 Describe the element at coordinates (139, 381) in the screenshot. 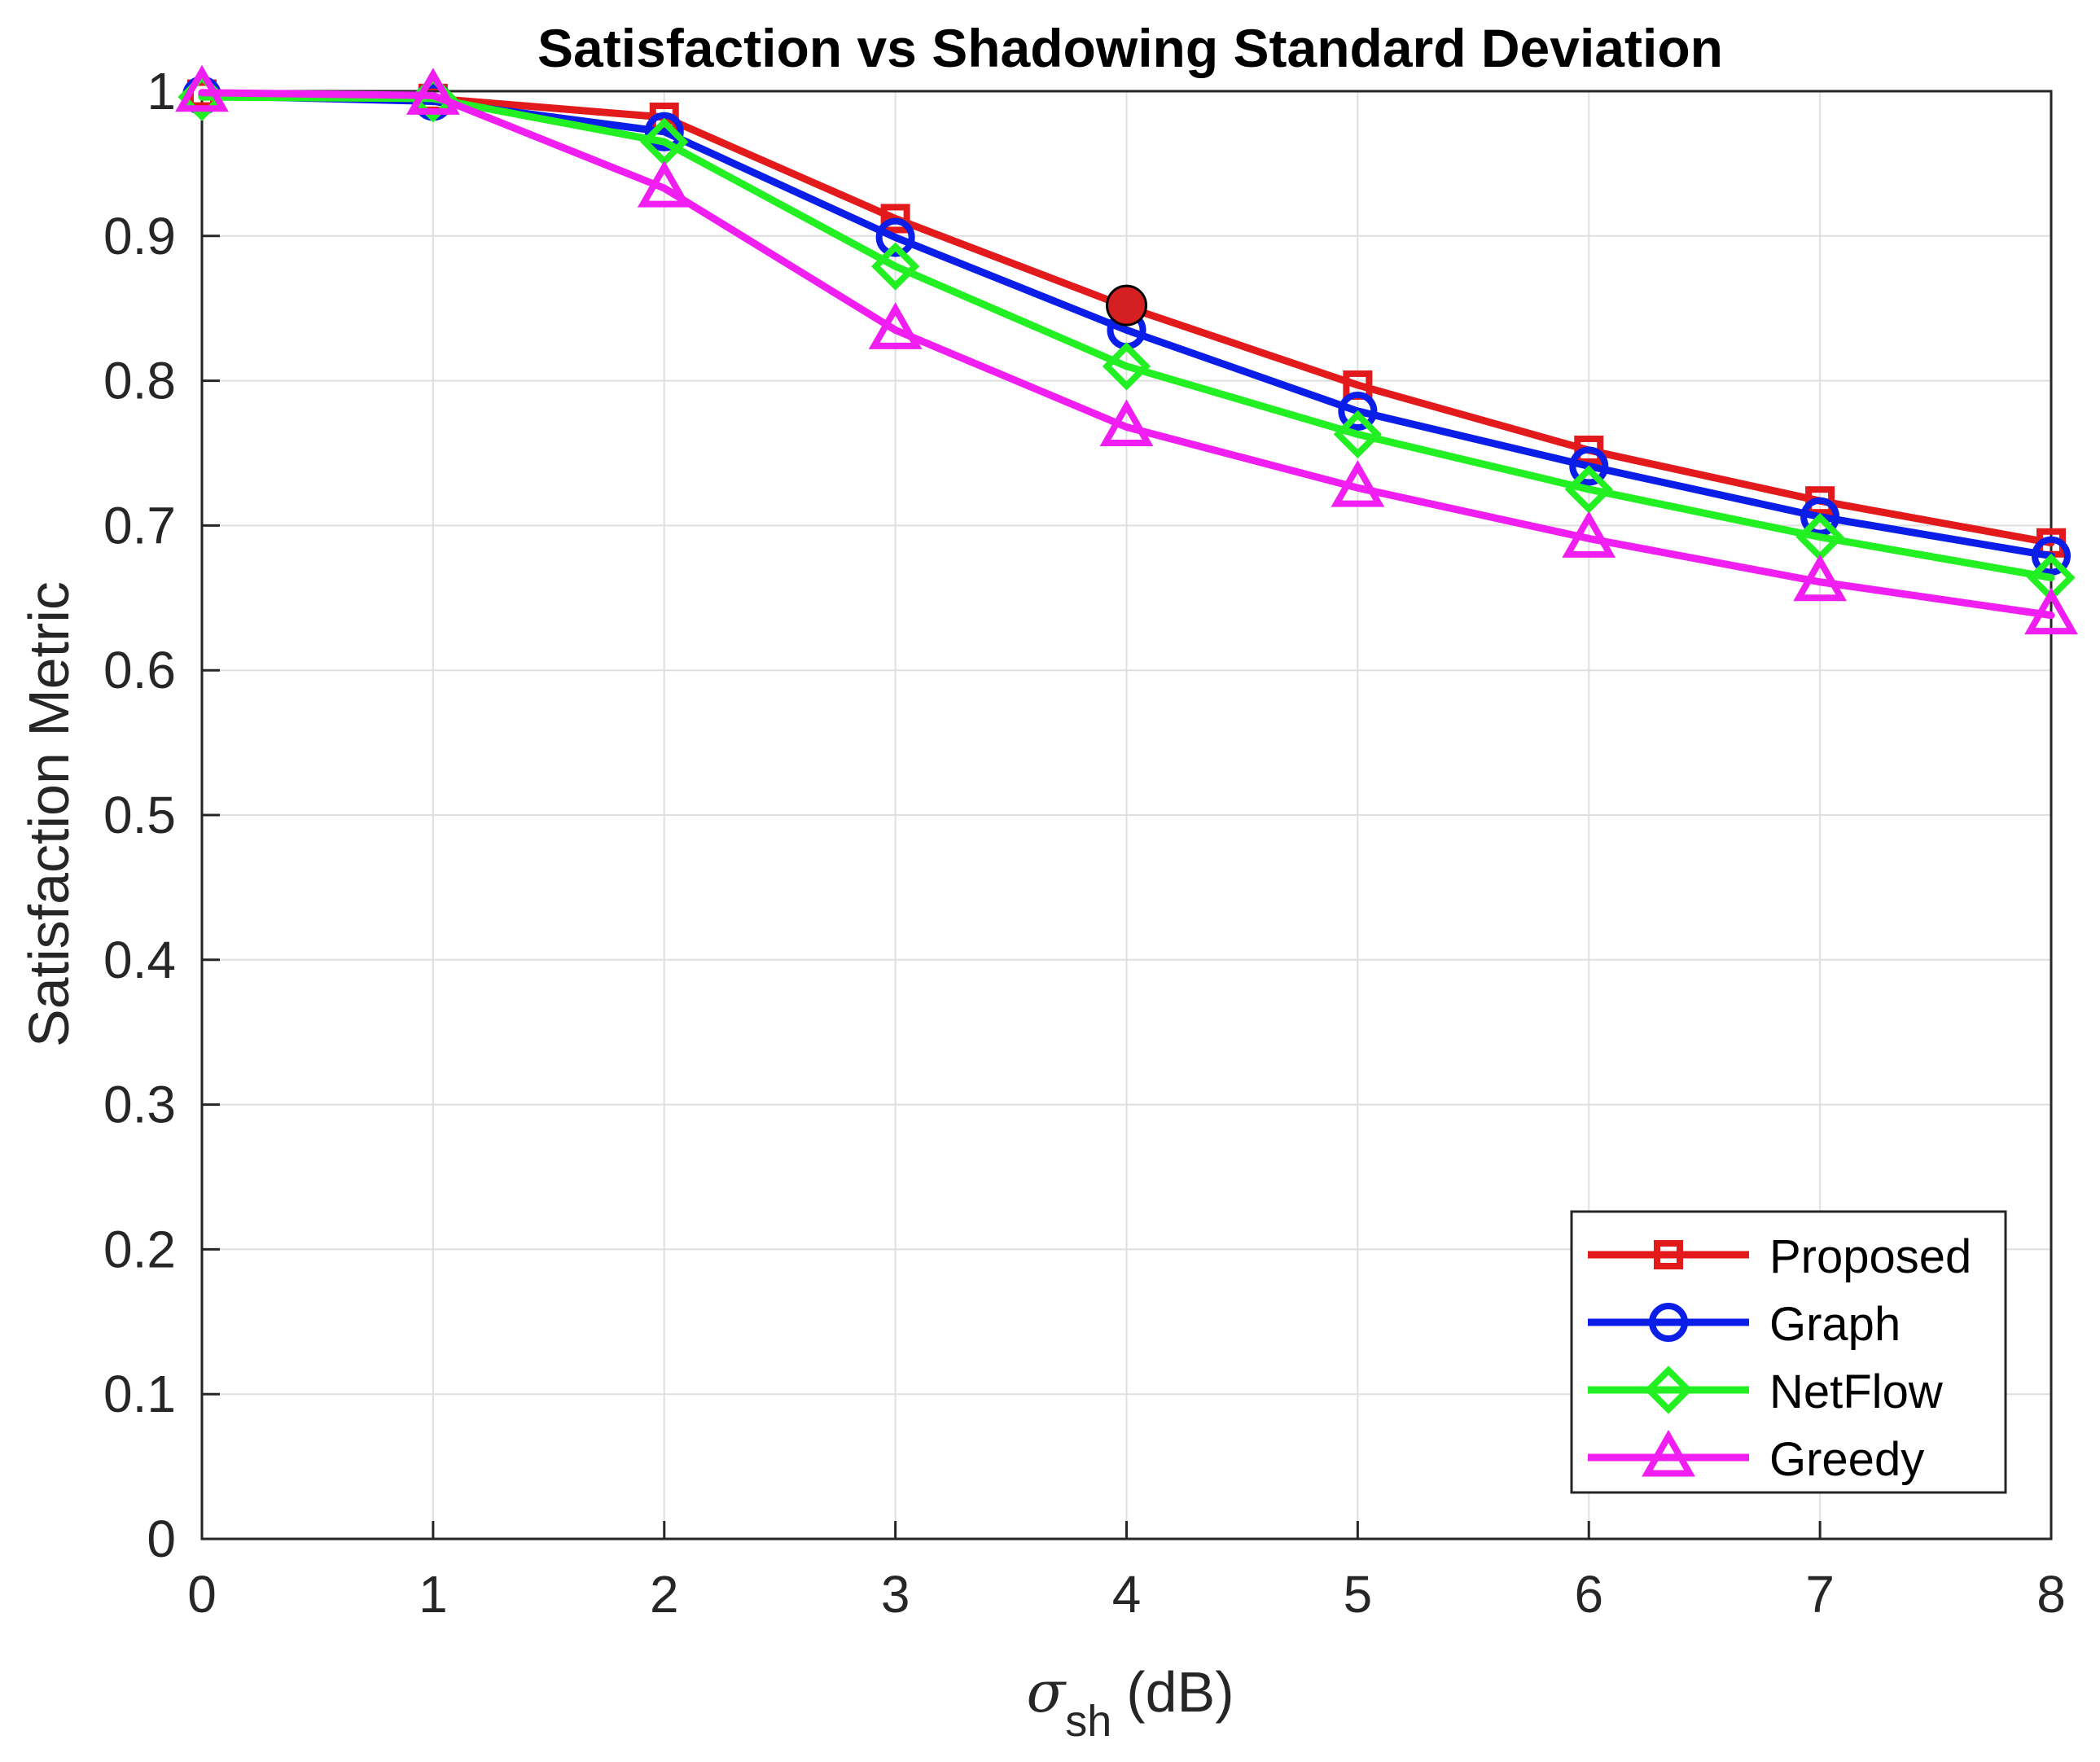

I see `y-tick-label: 0.8` at that location.